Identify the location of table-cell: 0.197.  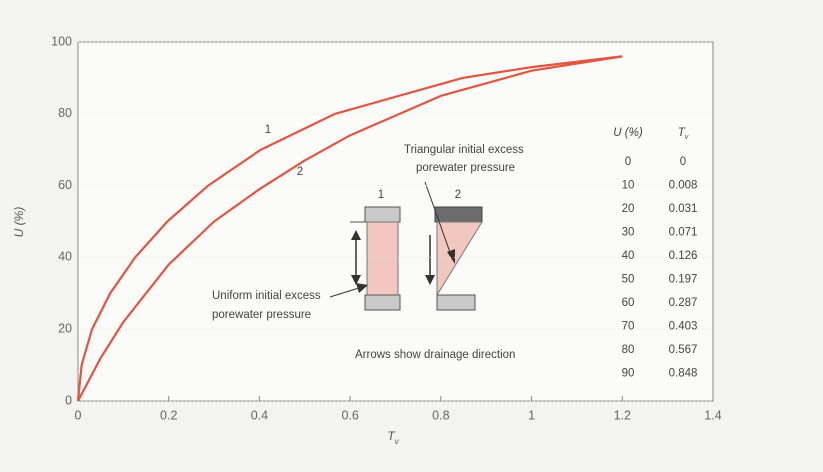
(683, 280).